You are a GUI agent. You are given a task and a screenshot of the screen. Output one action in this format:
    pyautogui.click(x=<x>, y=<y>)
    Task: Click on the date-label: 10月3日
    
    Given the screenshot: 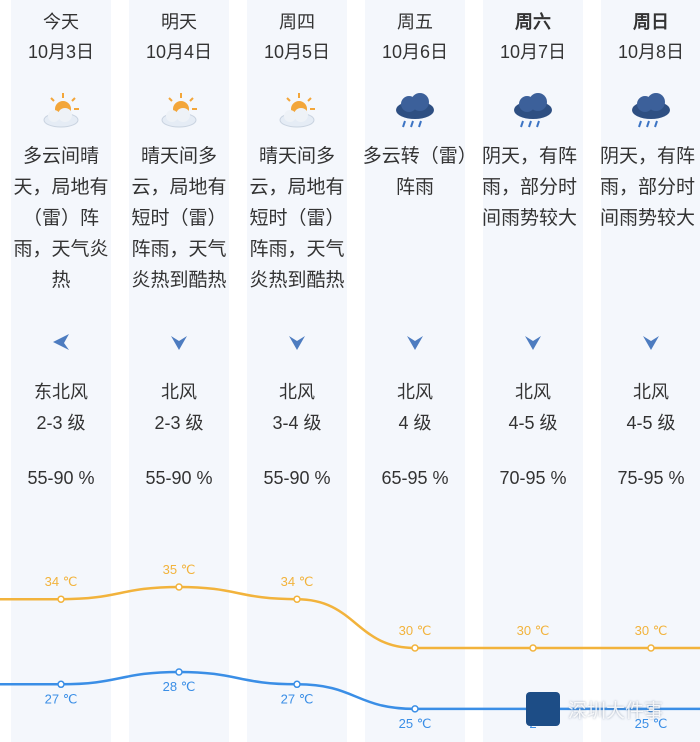 What is the action you would take?
    pyautogui.click(x=61, y=52)
    